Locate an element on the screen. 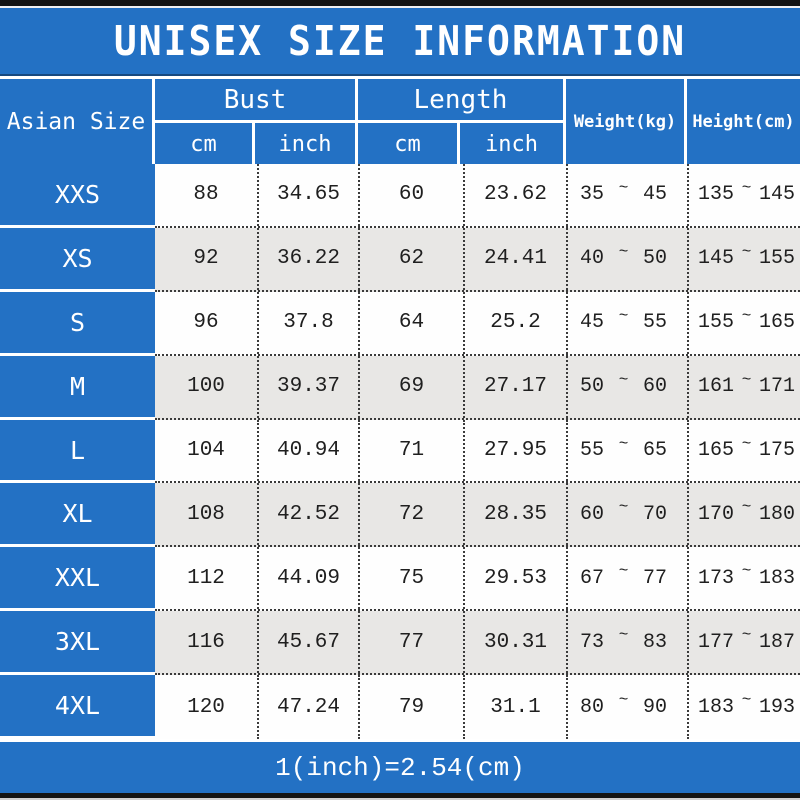  height-max: 171 is located at coordinates (776, 387).